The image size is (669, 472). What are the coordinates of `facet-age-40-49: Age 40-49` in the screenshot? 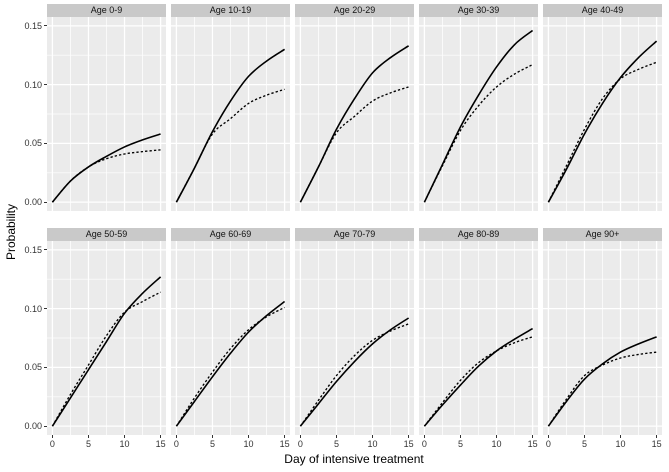 It's located at (602, 107).